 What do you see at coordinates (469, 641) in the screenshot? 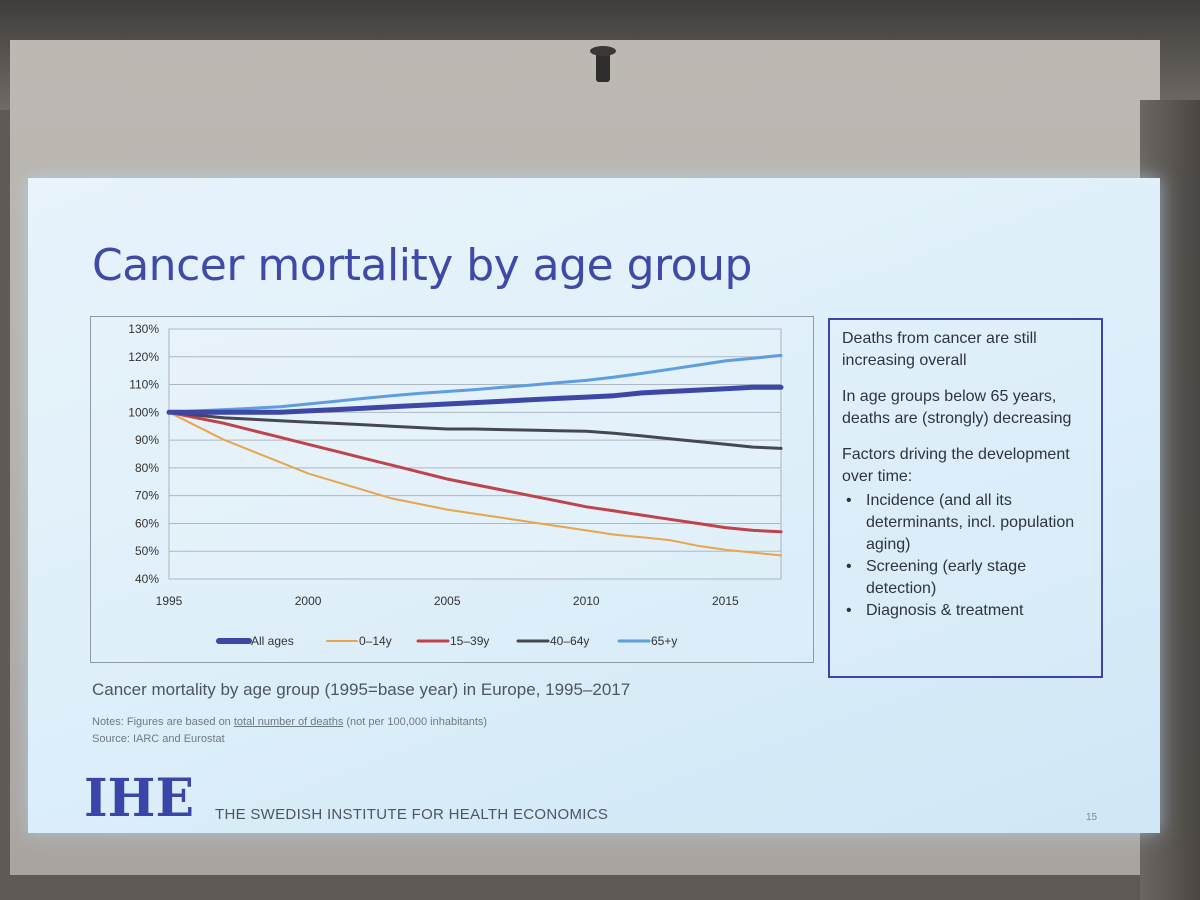
I see `legend-label: 15–39y` at bounding box center [469, 641].